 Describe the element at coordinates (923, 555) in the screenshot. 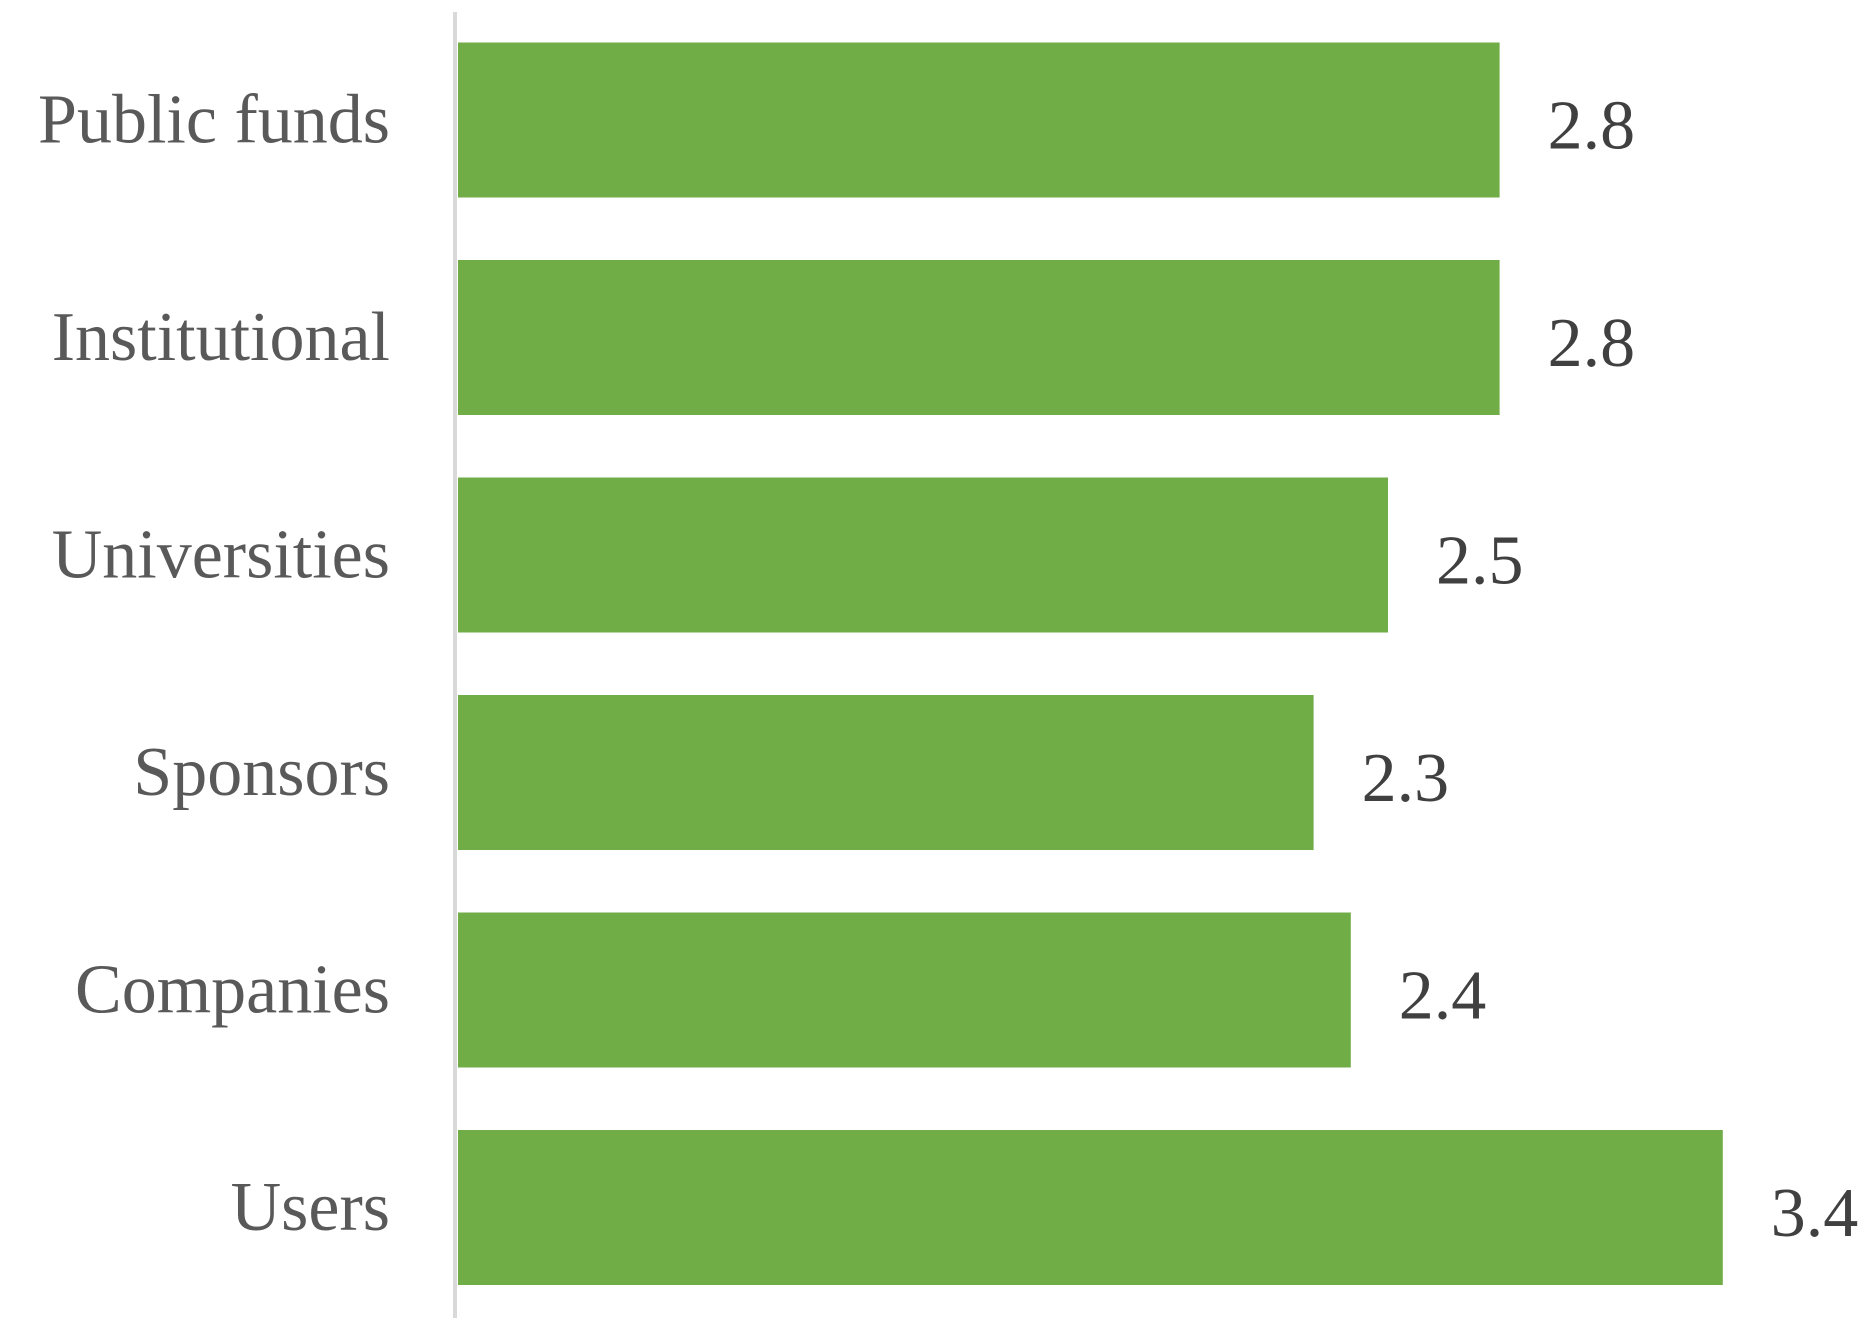

I see `bar-universities` at that location.